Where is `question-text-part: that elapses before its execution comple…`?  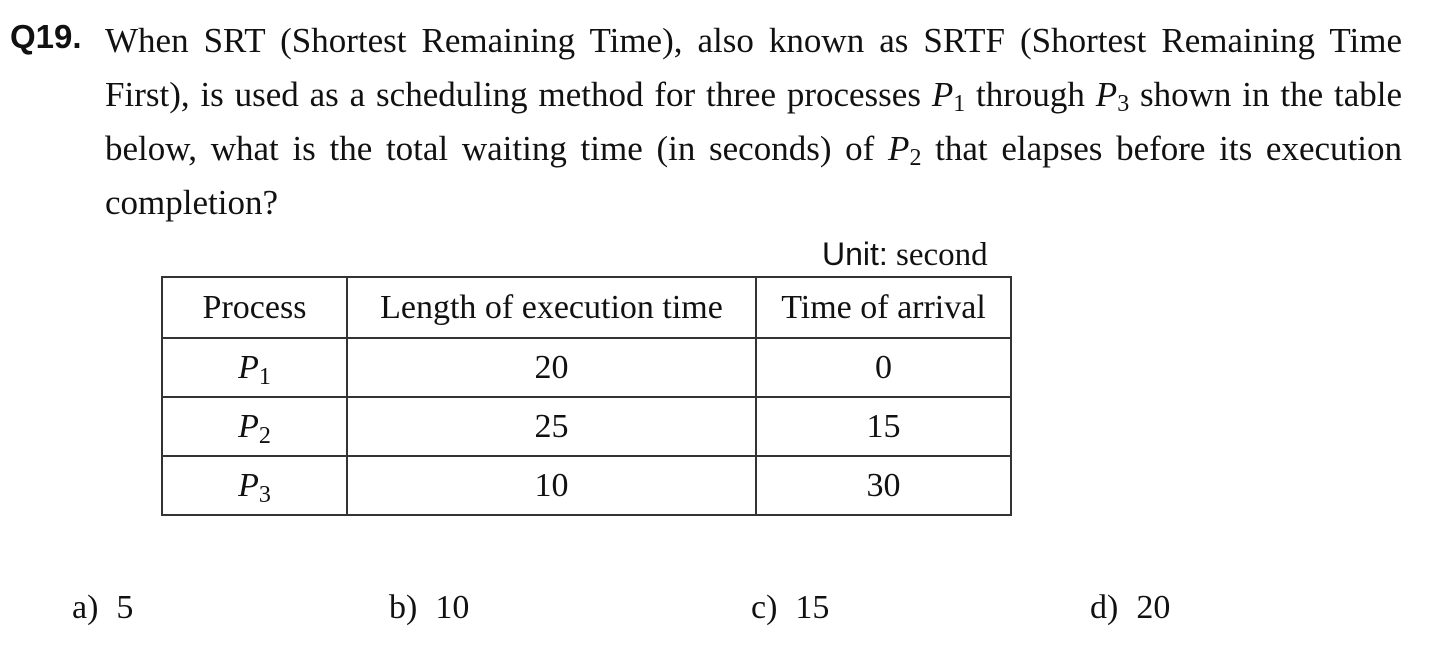 question-text-part: that elapses before its execution comple… is located at coordinates (753, 175).